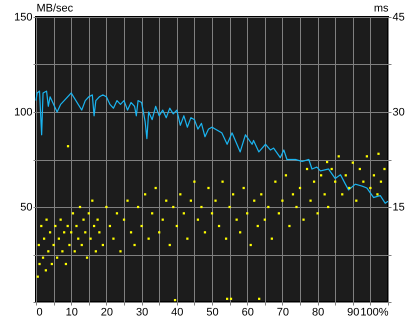 Image resolution: width=420 pixels, height=320 pixels. What do you see at coordinates (177, 312) in the screenshot?
I see `x-tick-label: 40` at bounding box center [177, 312].